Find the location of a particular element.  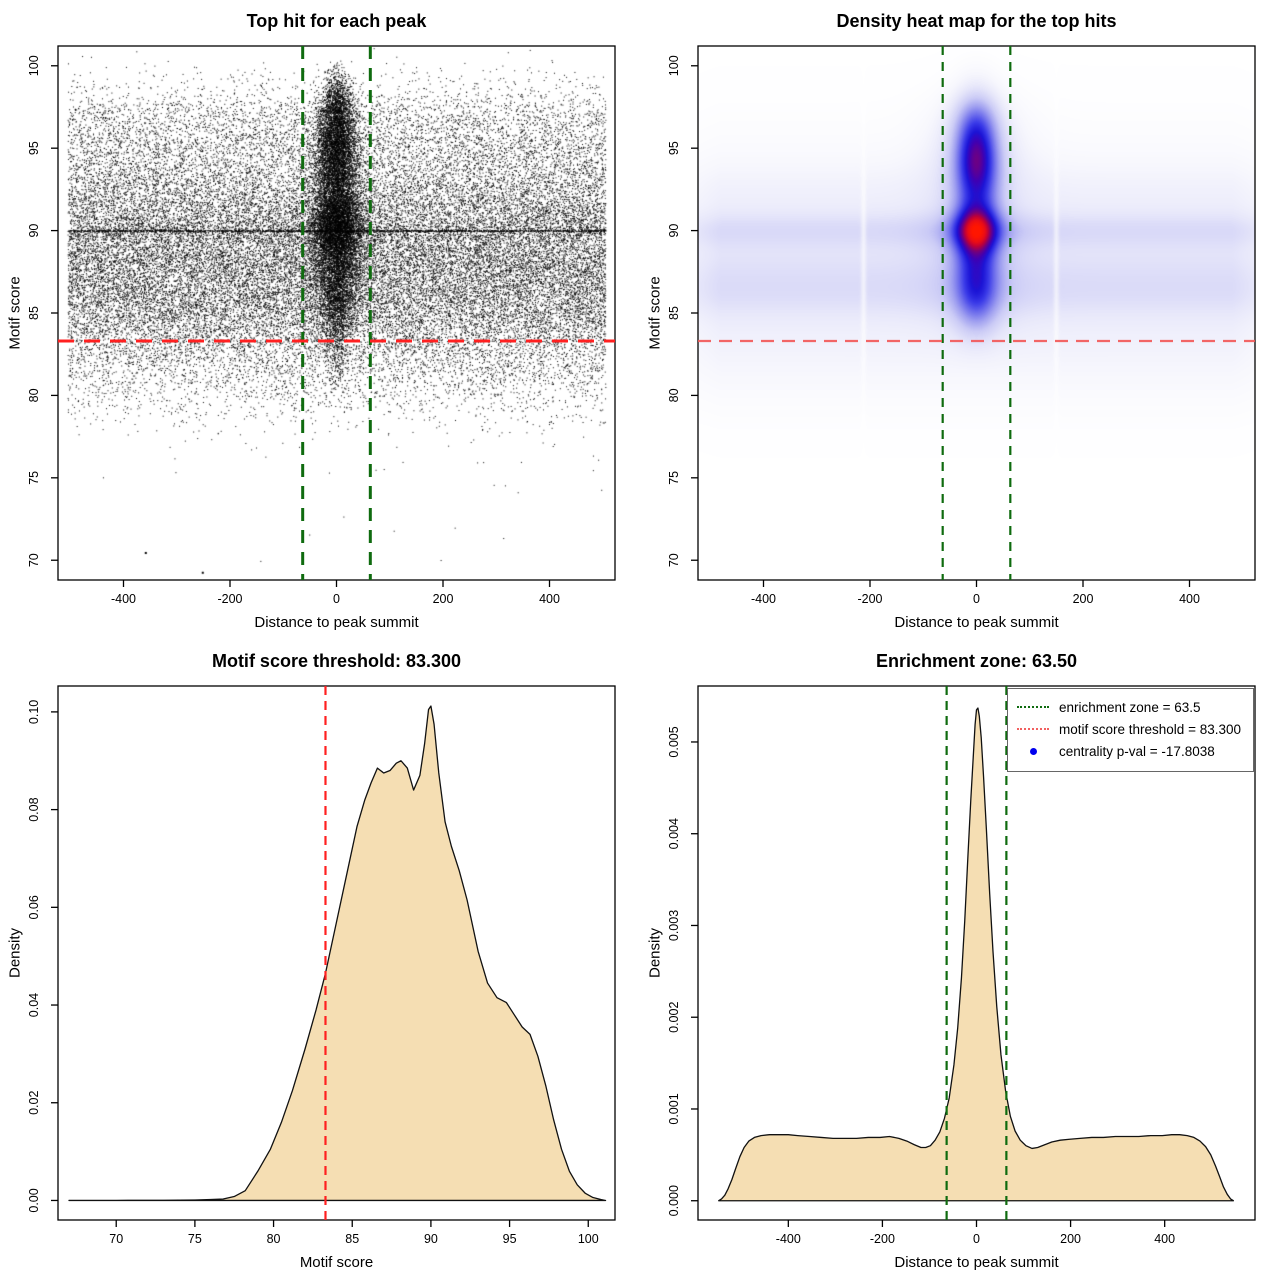

legend-label: enrichment zone = 63.5 is located at coordinates (1130, 707).